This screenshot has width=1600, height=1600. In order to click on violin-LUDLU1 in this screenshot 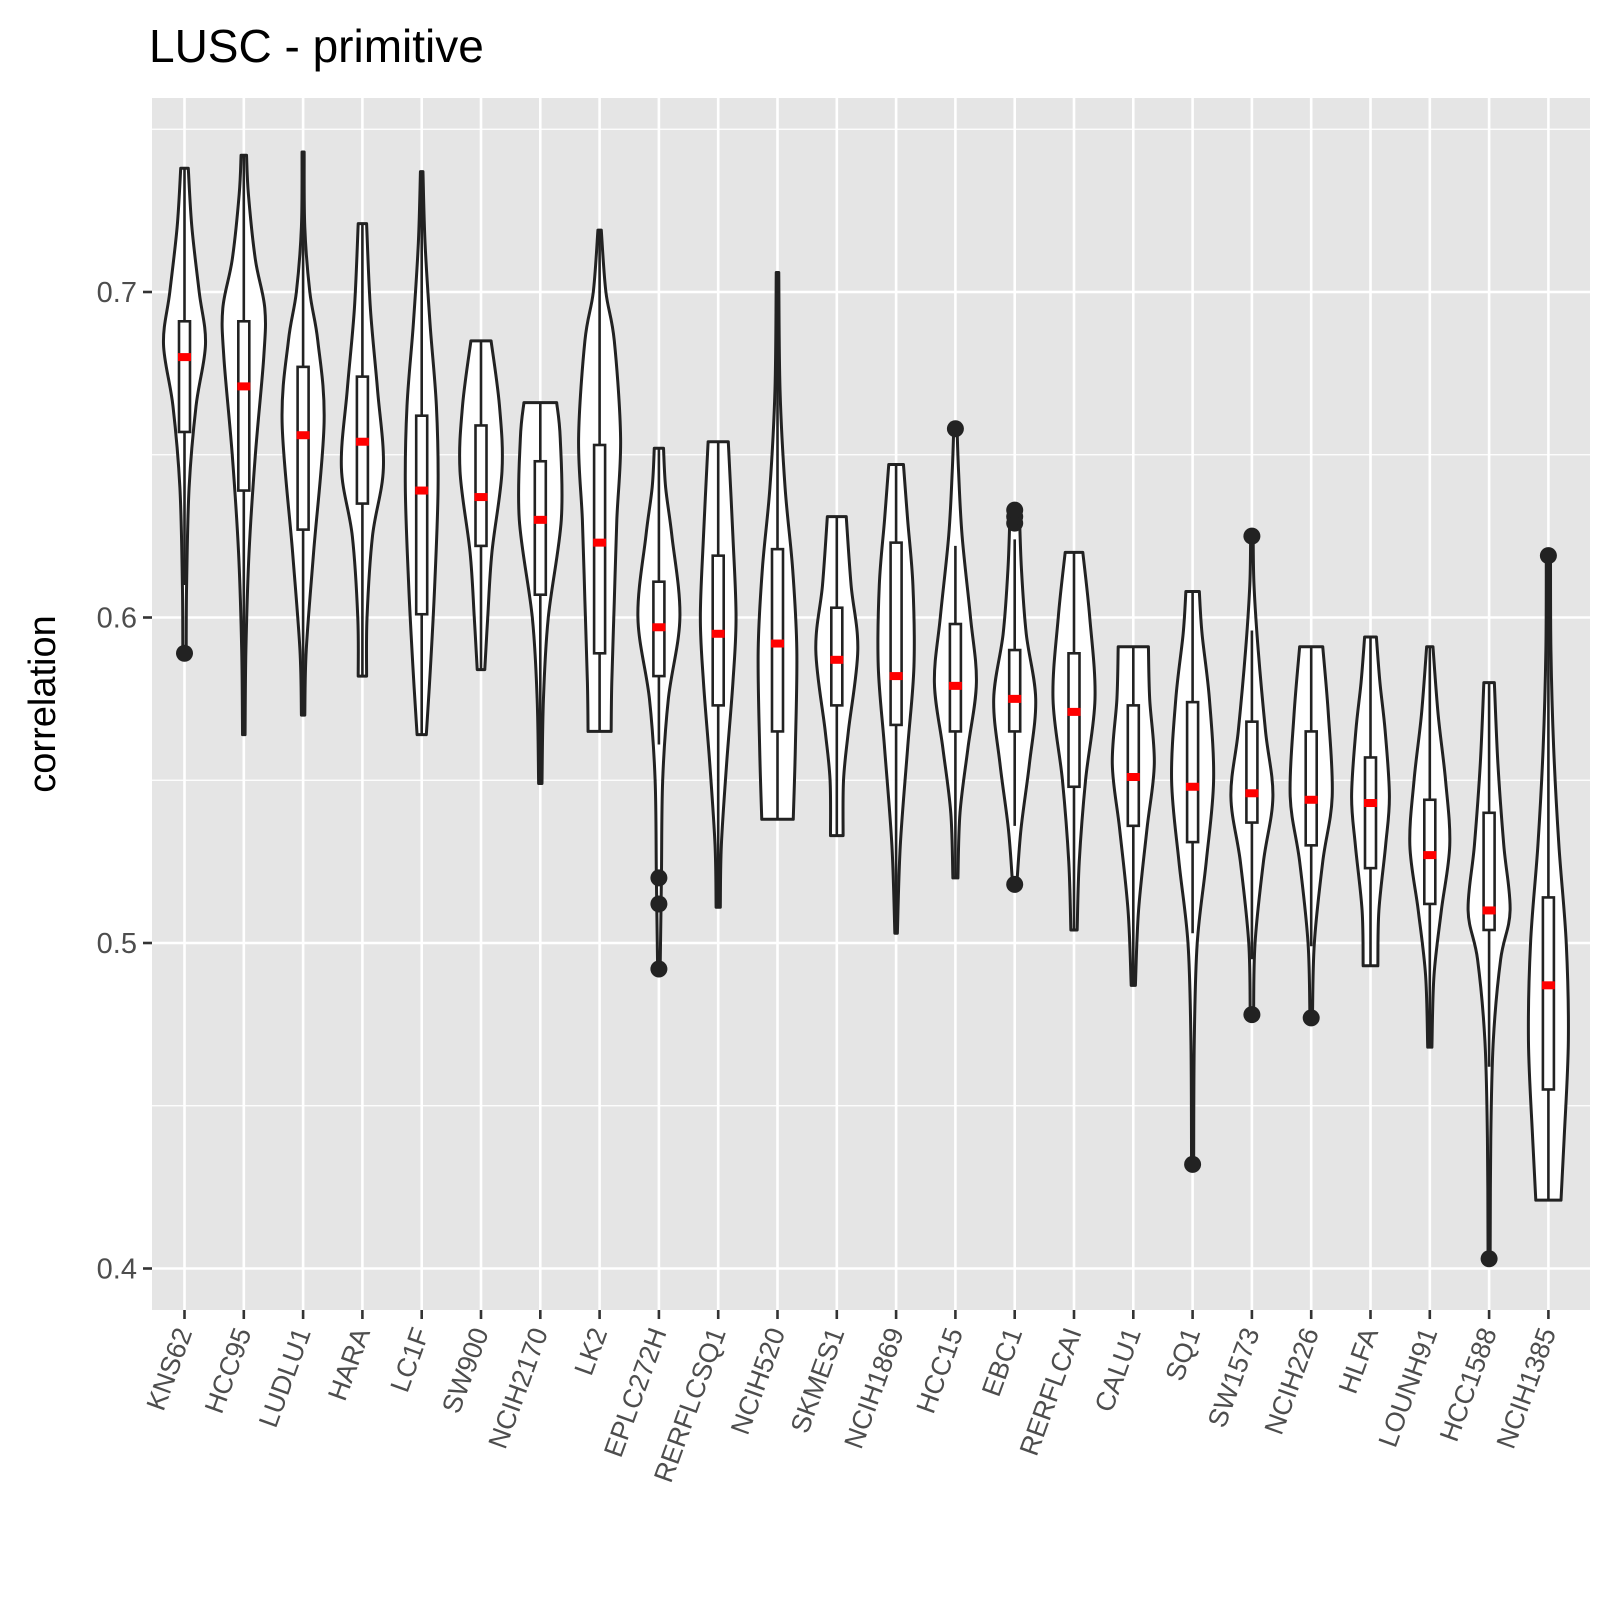, I will do `click(303, 433)`.